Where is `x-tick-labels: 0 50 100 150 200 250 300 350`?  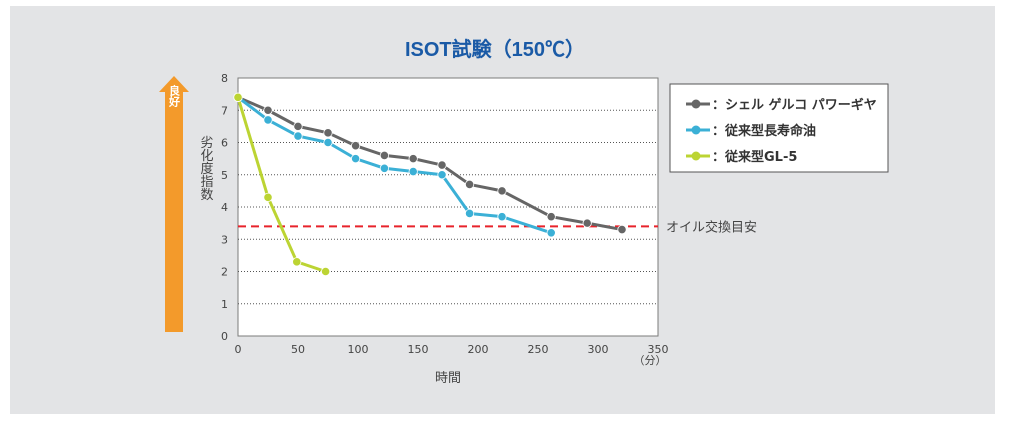
x-tick-labels: 0 50 100 150 200 250 300 350 is located at coordinates (452, 349).